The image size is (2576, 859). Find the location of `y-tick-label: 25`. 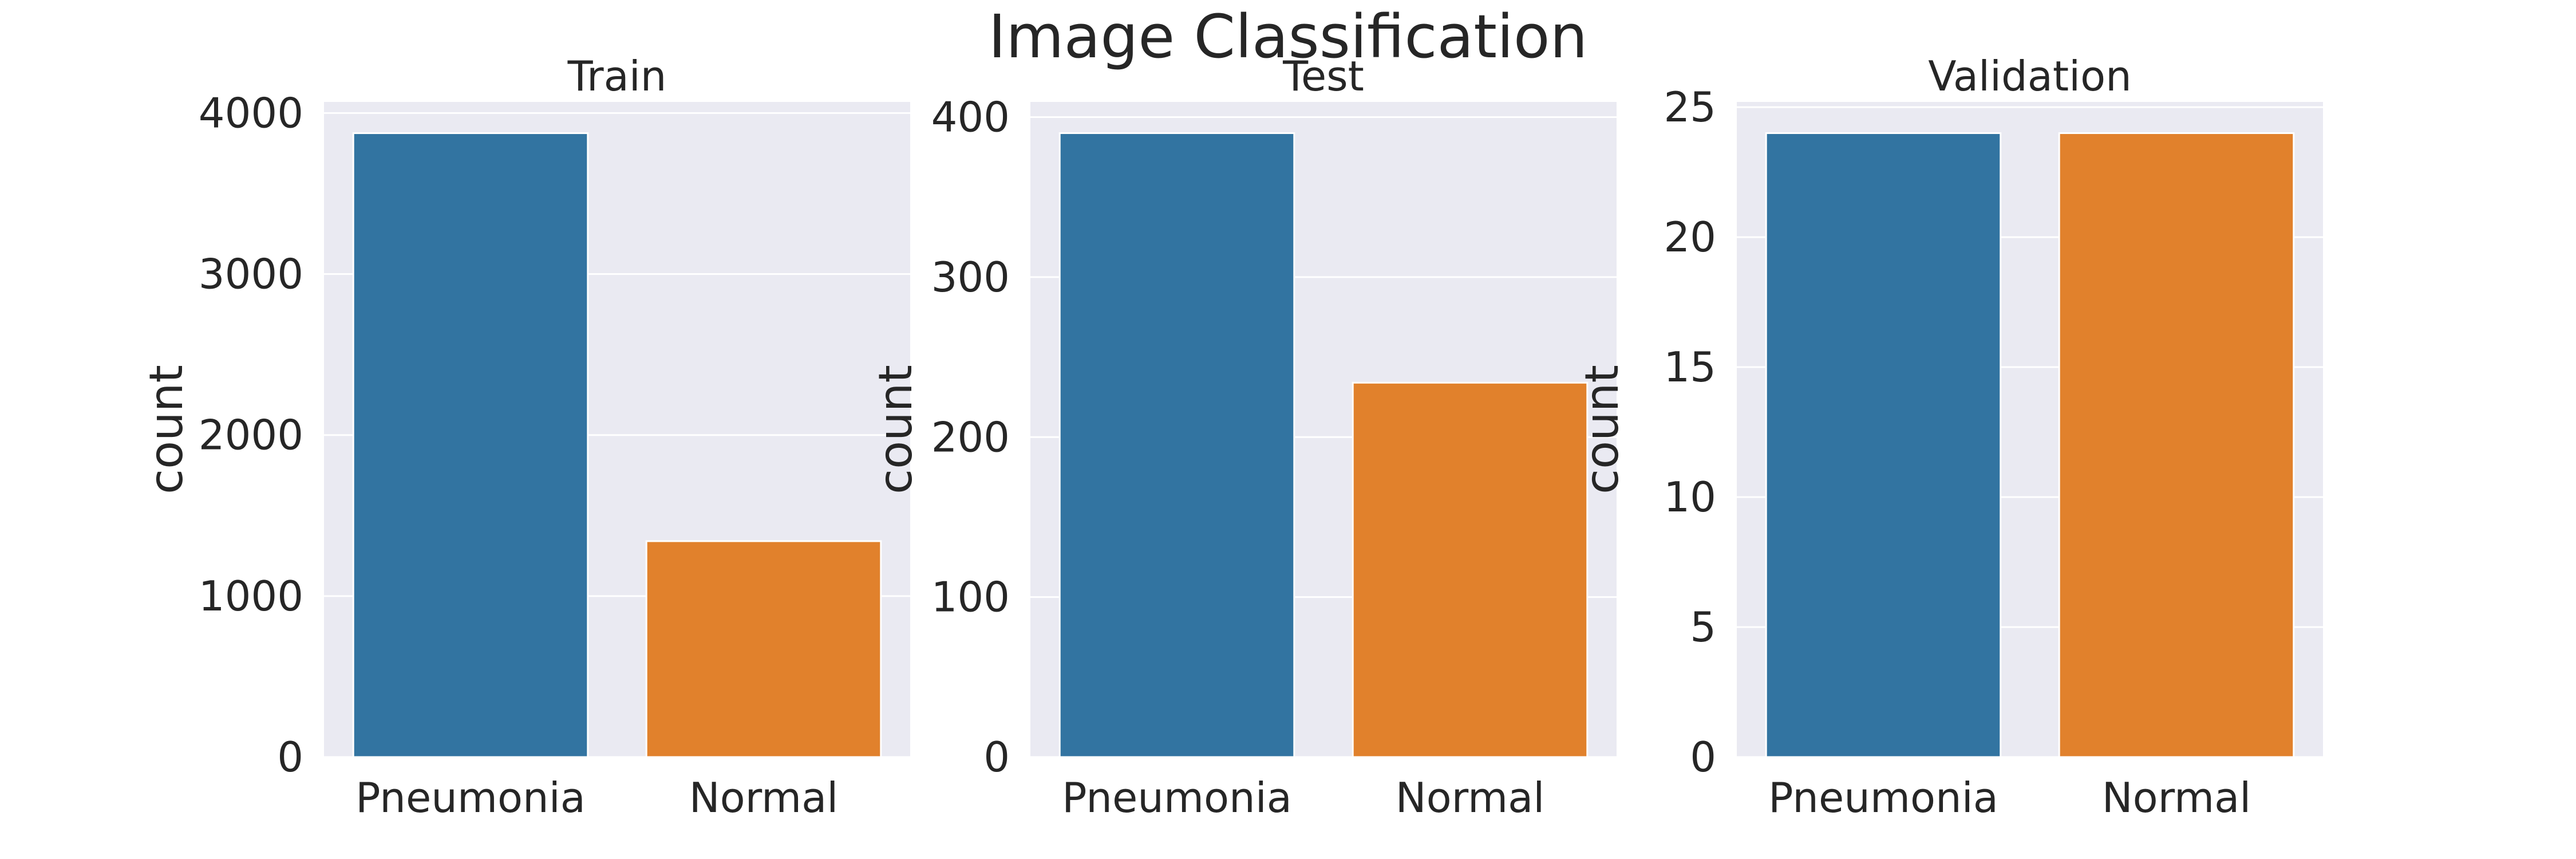

y-tick-label: 25 is located at coordinates (1690, 107).